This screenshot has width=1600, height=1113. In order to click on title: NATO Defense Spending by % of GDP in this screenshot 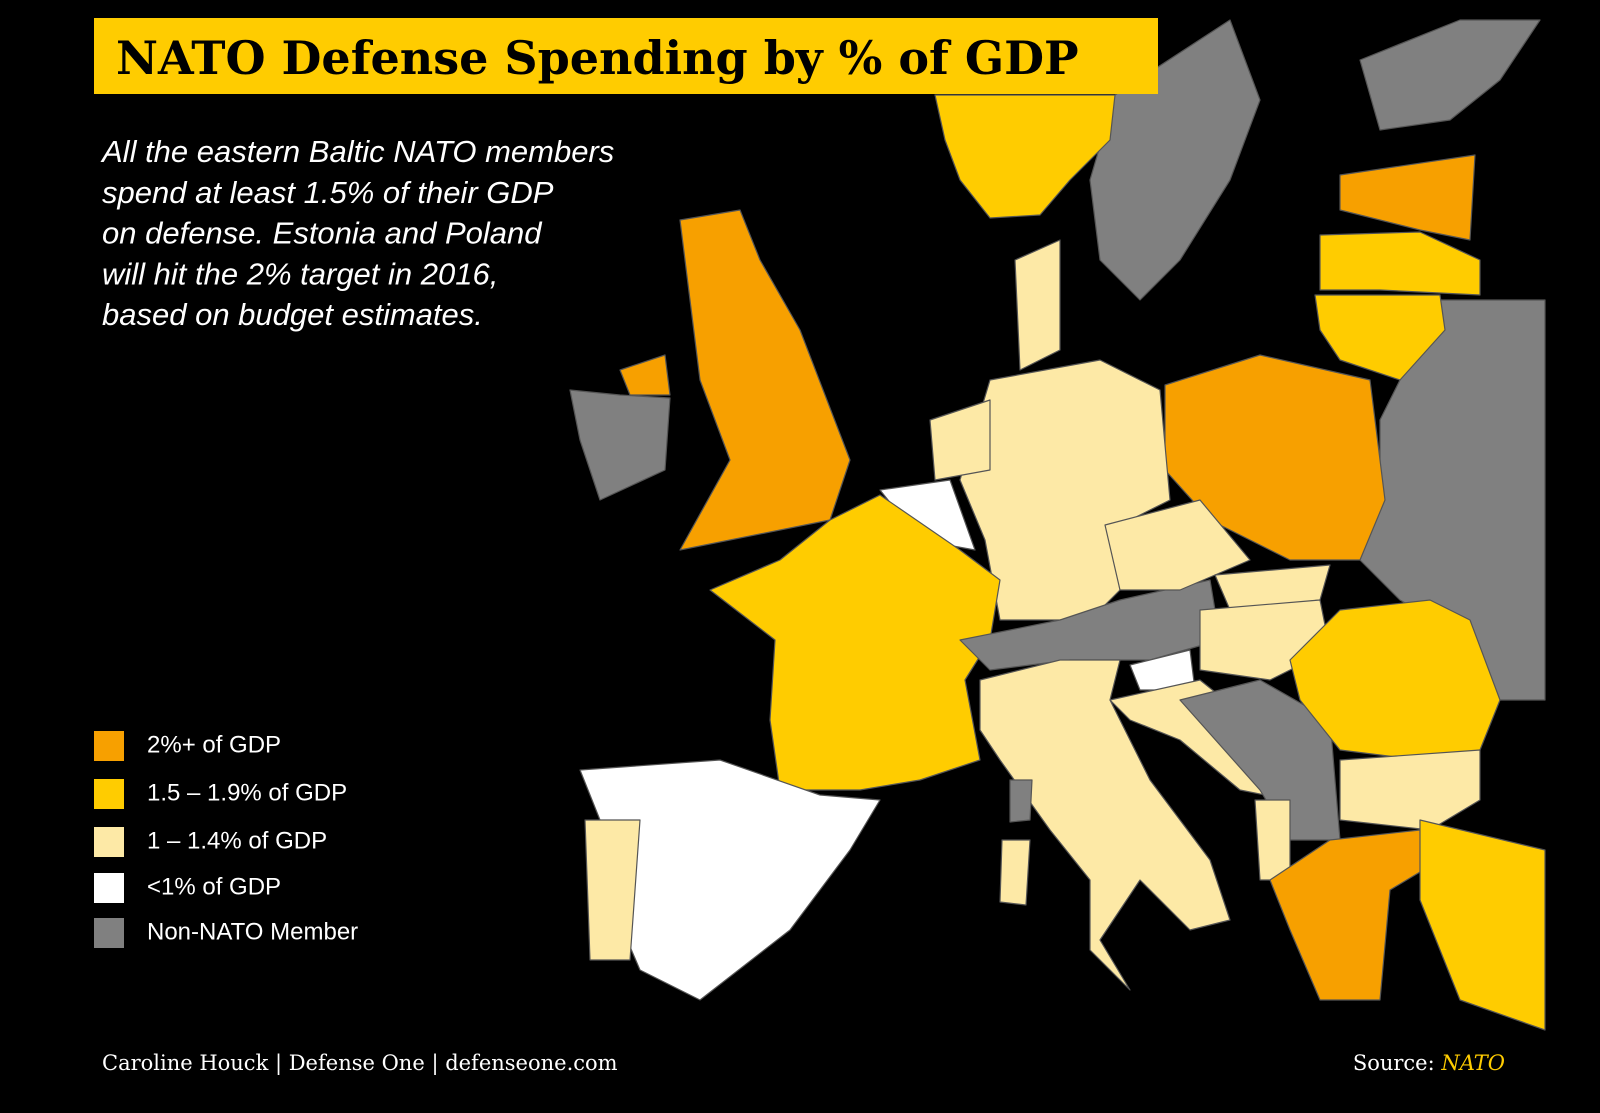, I will do `click(597, 58)`.